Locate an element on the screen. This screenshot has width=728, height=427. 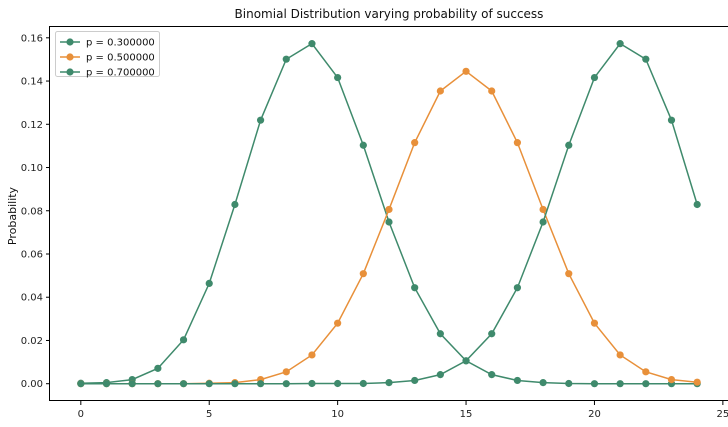
x-tick-label: 25 is located at coordinates (722, 414).